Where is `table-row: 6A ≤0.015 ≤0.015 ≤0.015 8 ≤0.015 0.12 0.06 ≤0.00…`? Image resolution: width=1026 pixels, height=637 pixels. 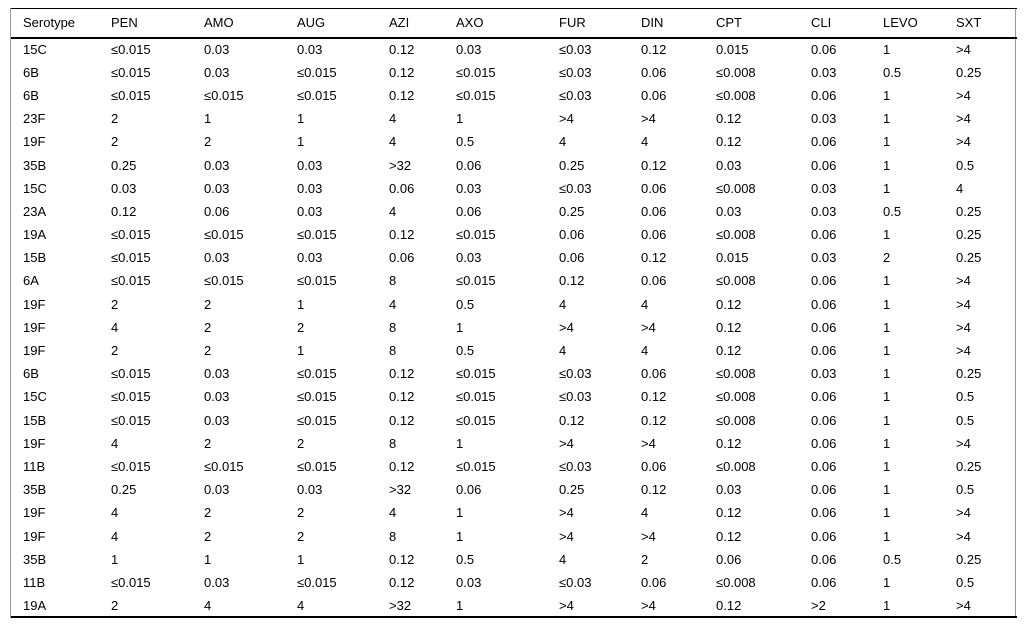 table-row: 6A ≤0.015 ≤0.015 ≤0.015 8 ≤0.015 0.12 0.06 ≤0.00… is located at coordinates (514, 280).